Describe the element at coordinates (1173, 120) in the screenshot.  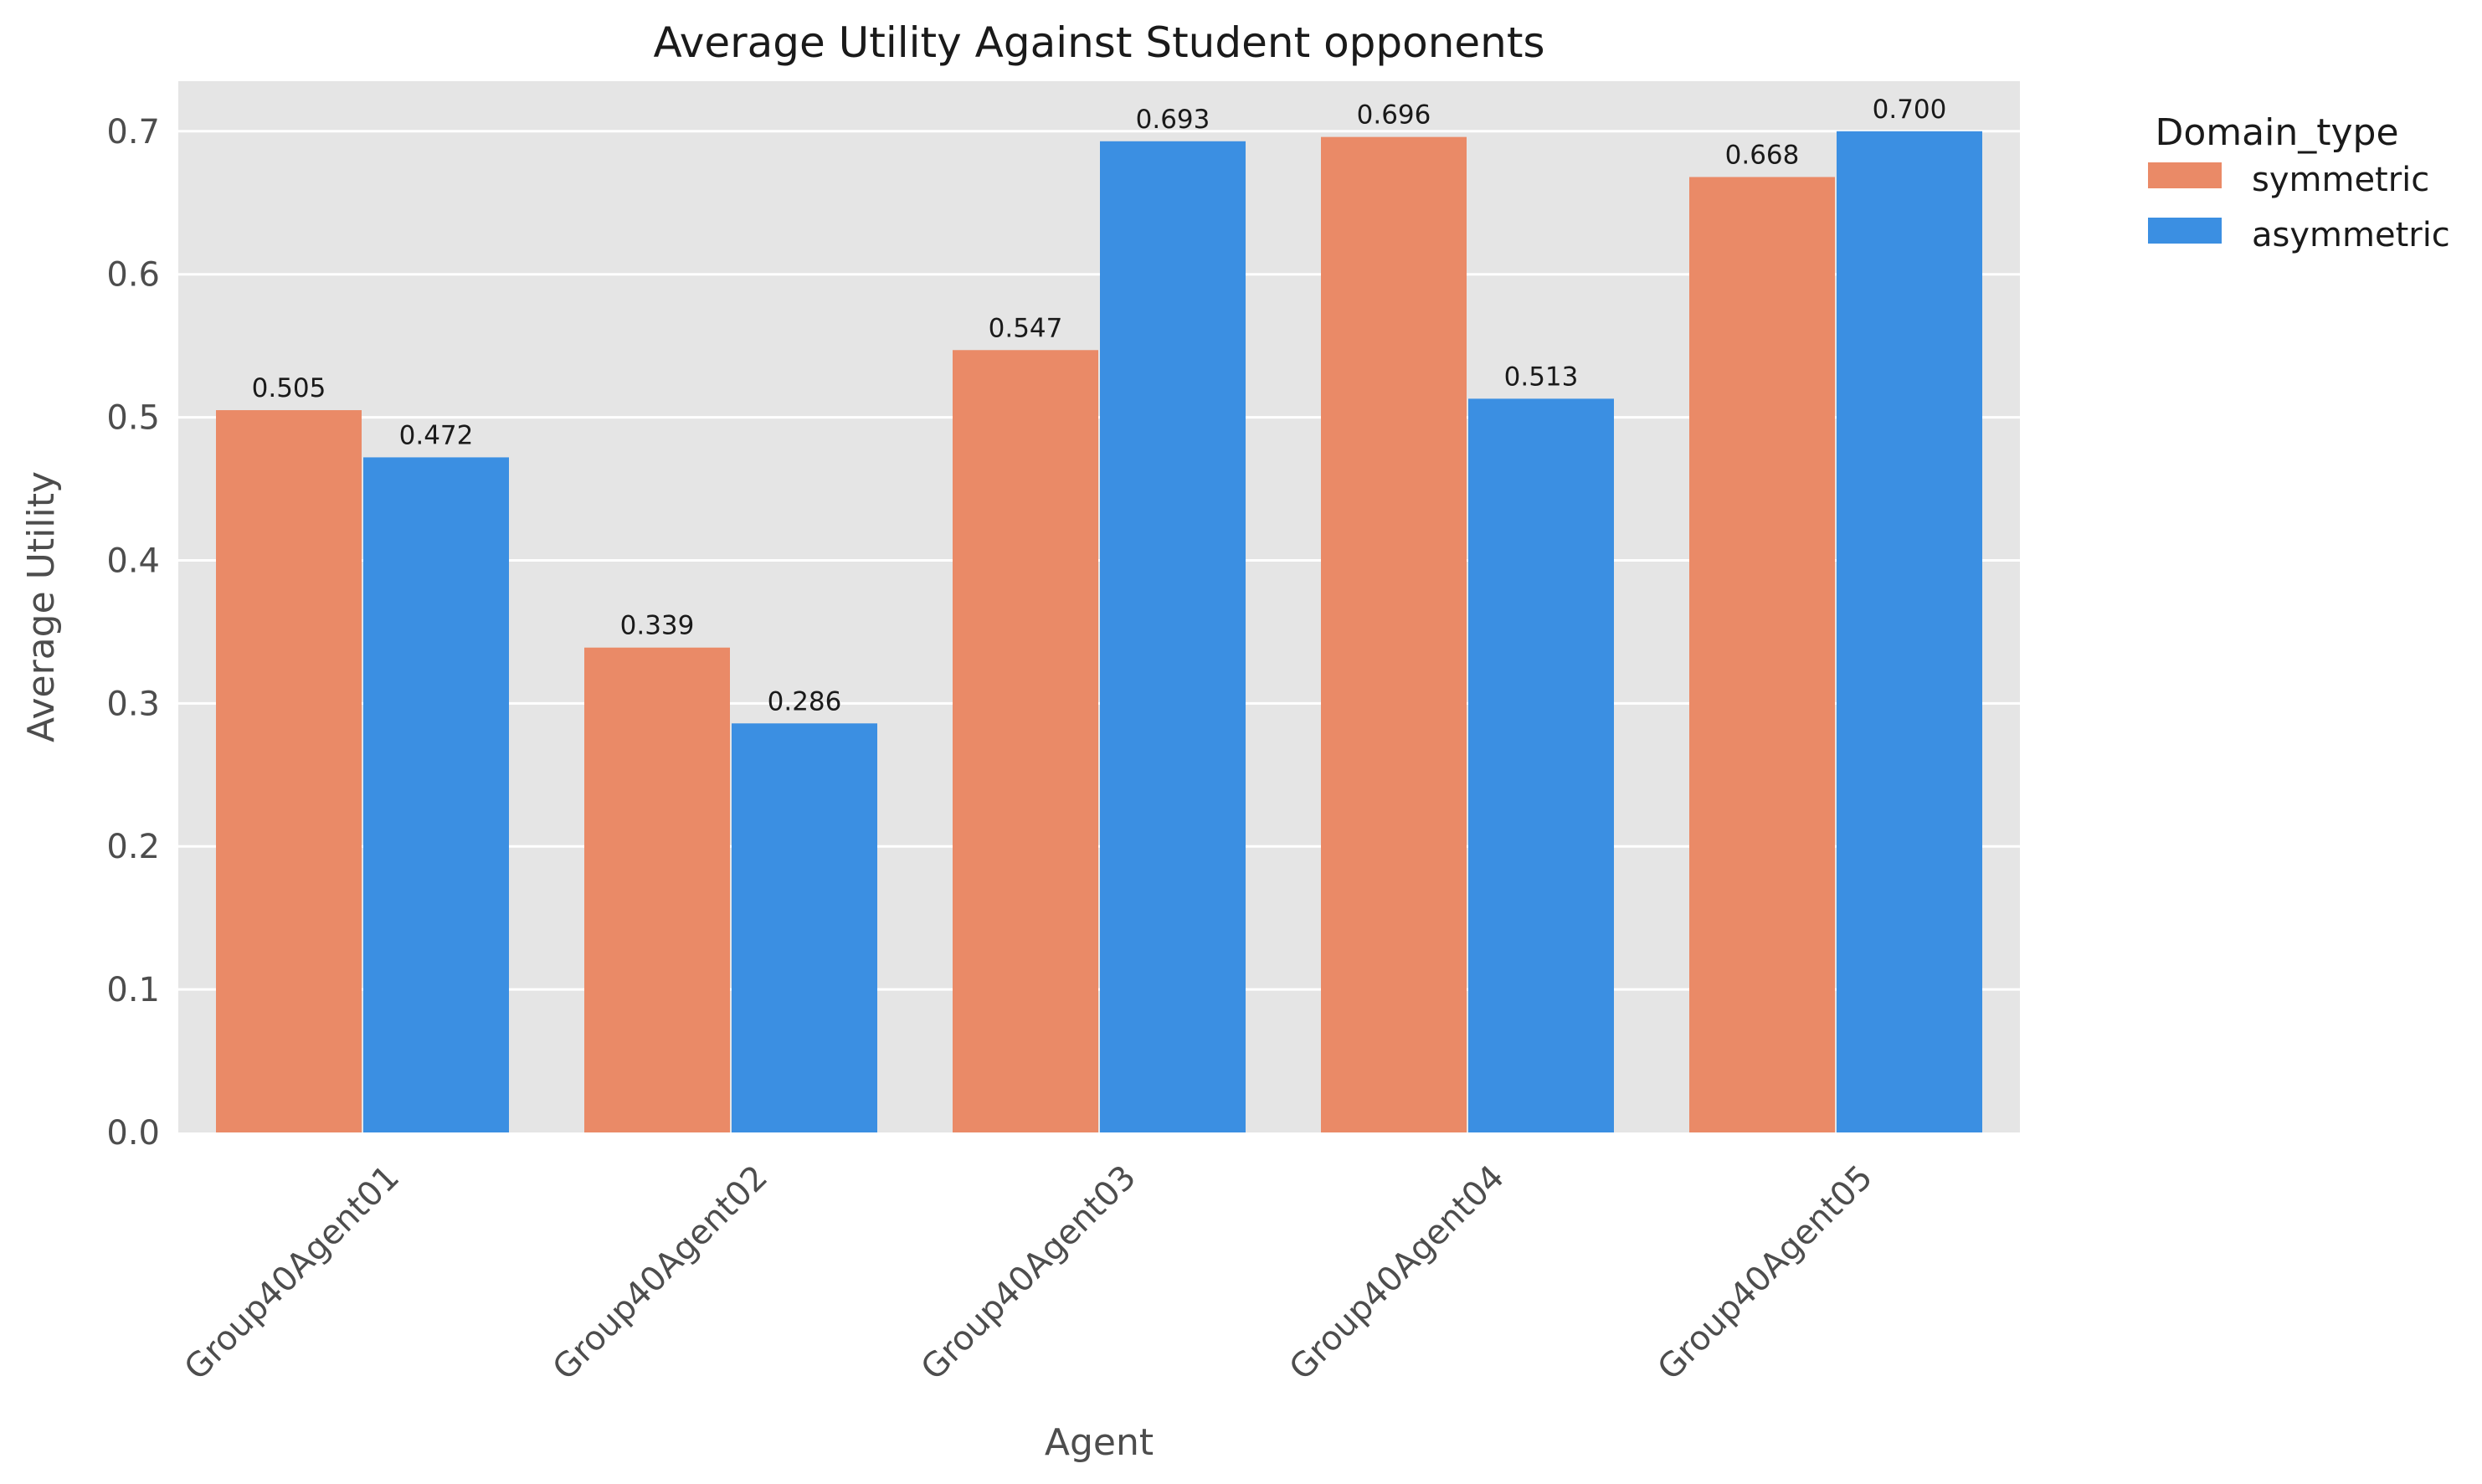
I see `bar-value-label: 0.693` at that location.